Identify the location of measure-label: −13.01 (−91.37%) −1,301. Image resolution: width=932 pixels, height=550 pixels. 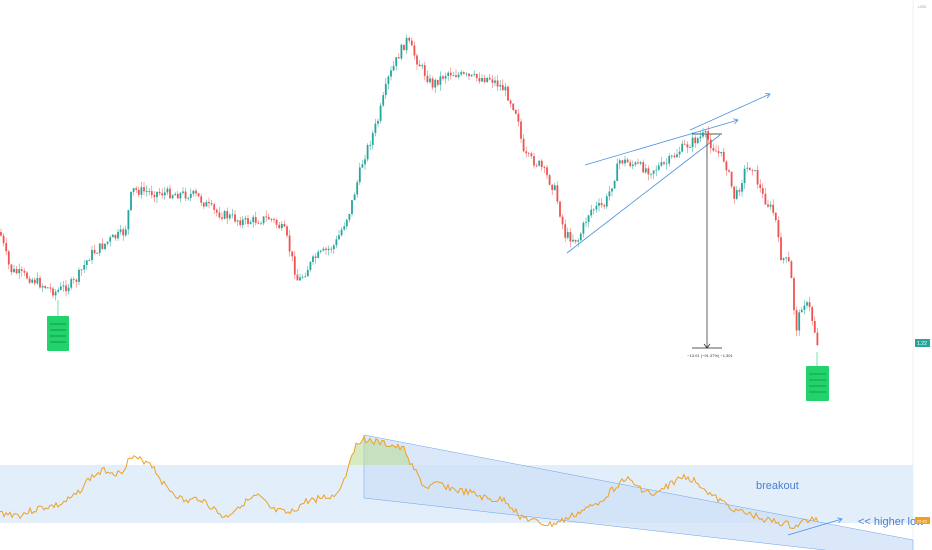
(710, 355).